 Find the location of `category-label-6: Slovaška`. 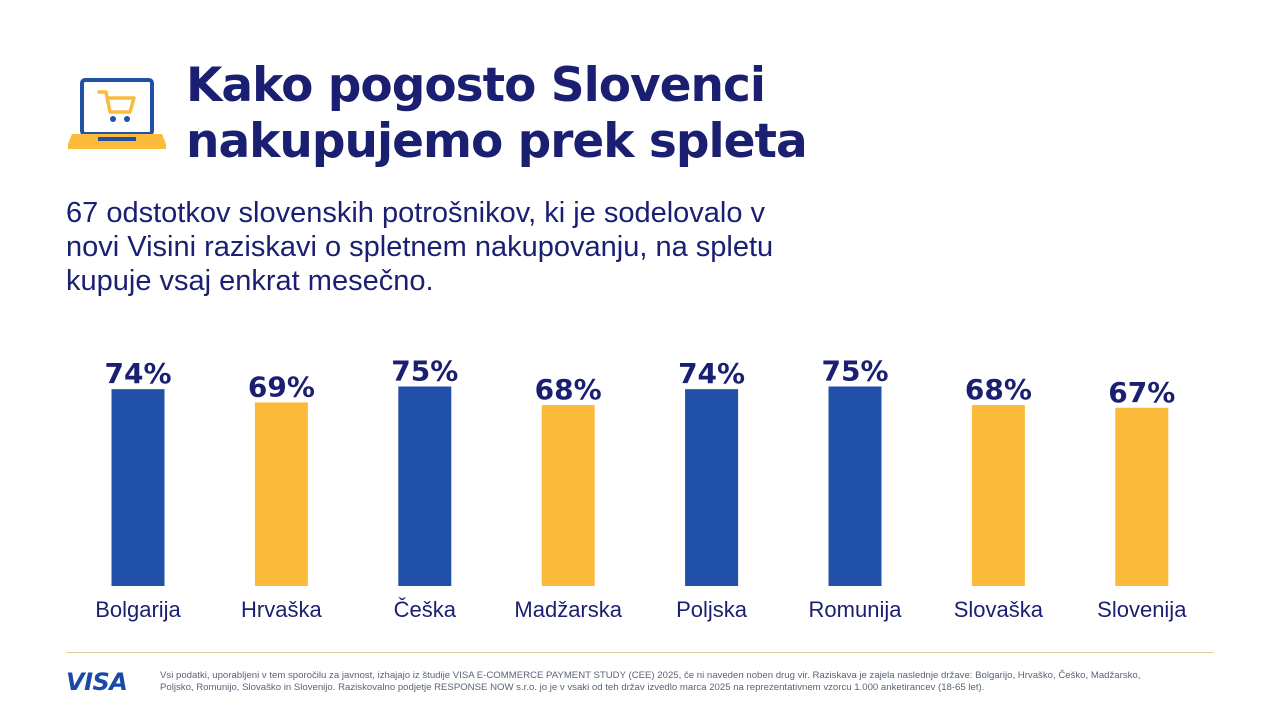

category-label-6: Slovaška is located at coordinates (999, 609).